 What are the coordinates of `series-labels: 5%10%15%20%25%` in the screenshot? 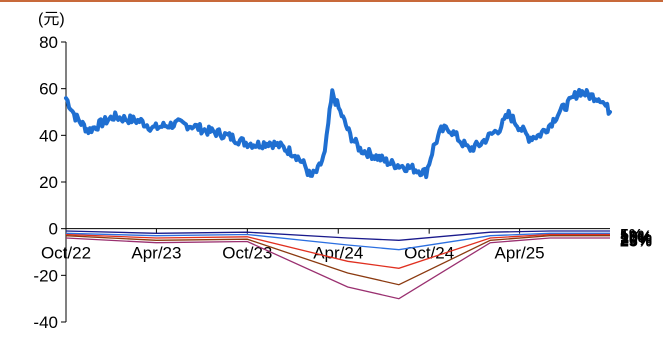 It's located at (636, 238).